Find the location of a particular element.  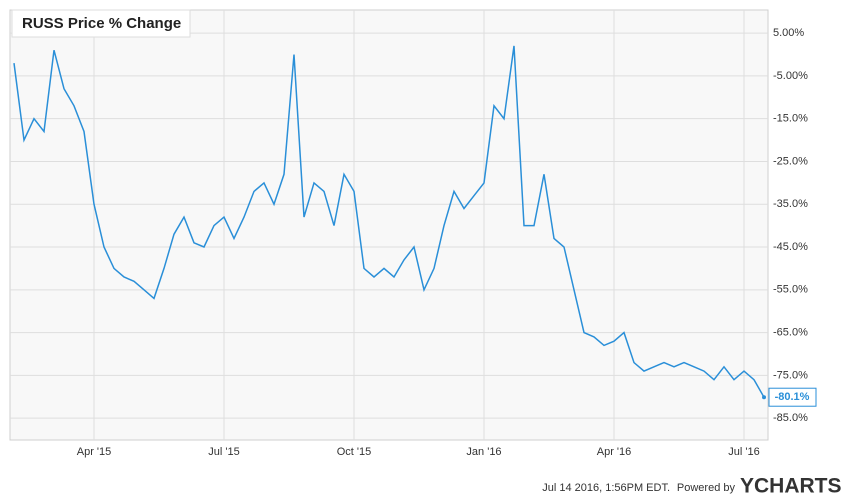

chart-title: RUSS Price % Change is located at coordinates (101, 23).